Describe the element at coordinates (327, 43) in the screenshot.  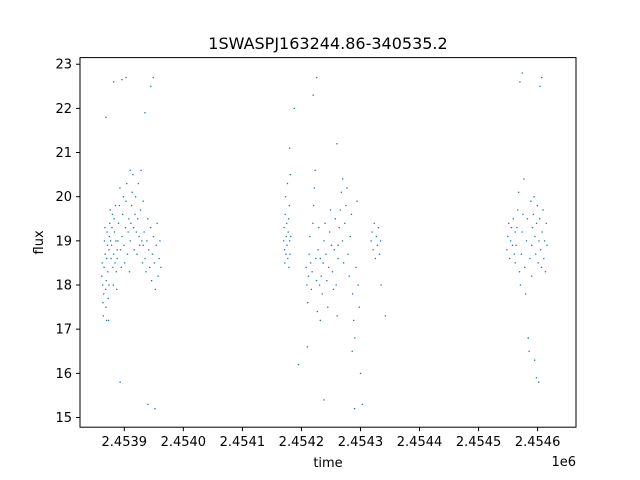
I see `chart-title: 1SWASPJ163244.86-340535.2` at that location.